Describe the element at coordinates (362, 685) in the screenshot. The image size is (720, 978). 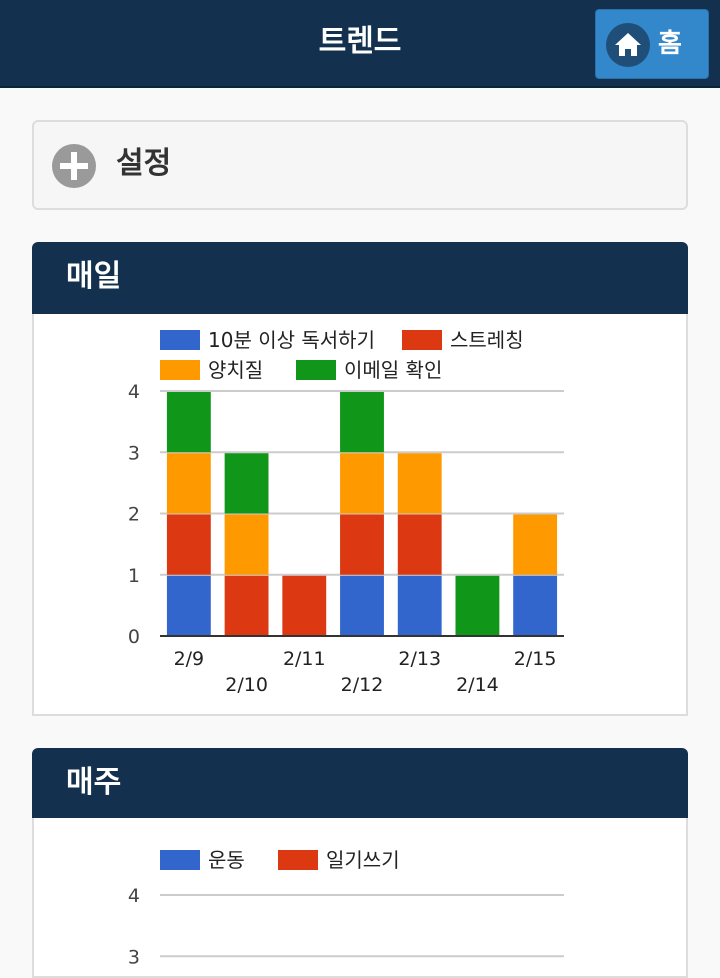
I see `daily-x-tick-label: 2/12` at that location.